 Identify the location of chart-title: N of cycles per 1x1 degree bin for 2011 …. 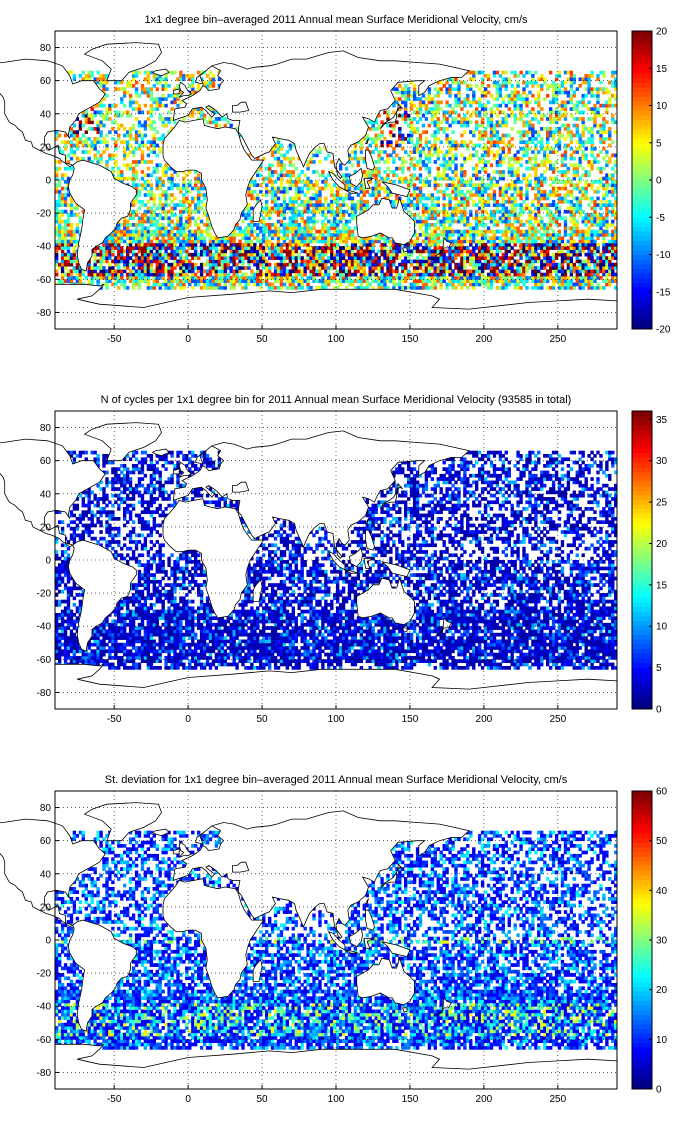
(336, 400).